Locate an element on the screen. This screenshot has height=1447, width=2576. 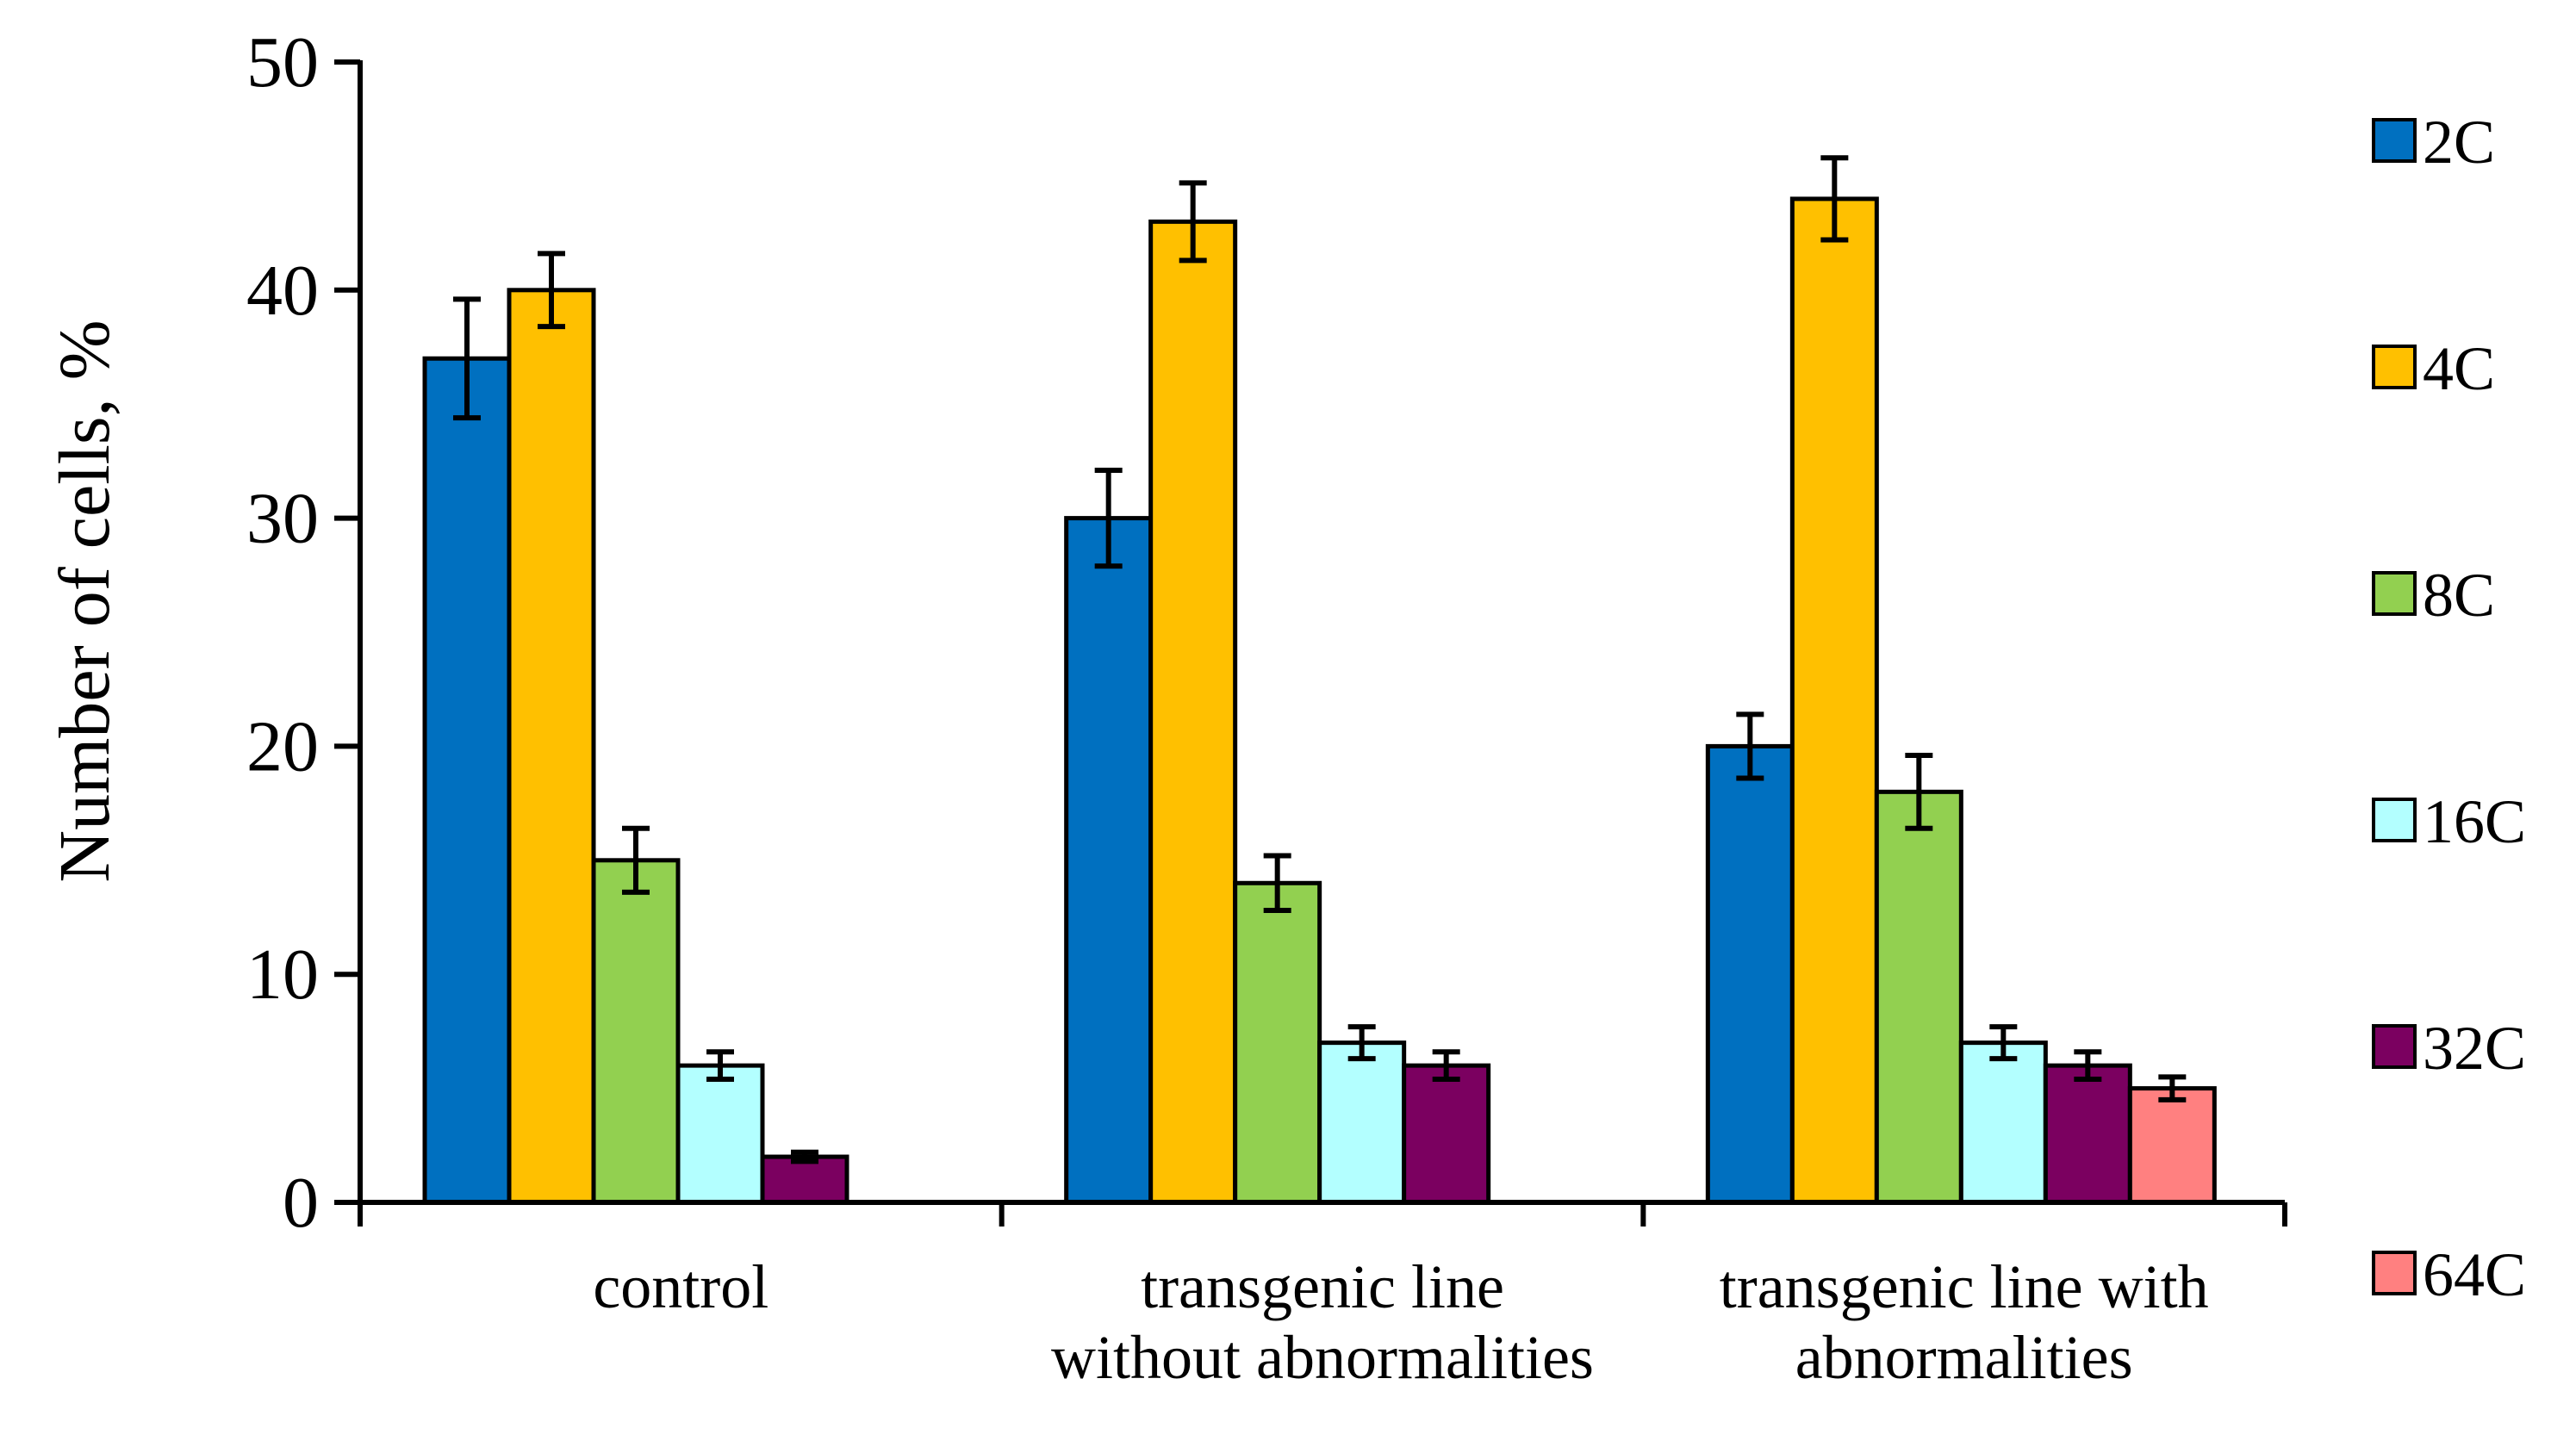
legend-item-16C: 16C is located at coordinates (2449, 821).